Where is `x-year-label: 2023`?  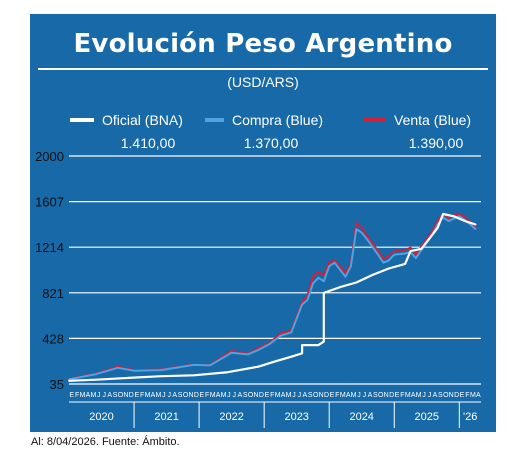 x-year-label: 2023 is located at coordinates (296, 417).